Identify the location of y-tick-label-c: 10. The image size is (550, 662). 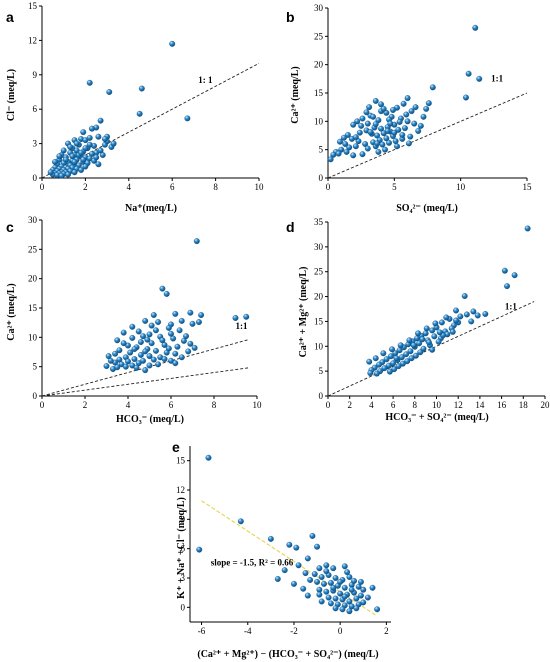
(33, 337).